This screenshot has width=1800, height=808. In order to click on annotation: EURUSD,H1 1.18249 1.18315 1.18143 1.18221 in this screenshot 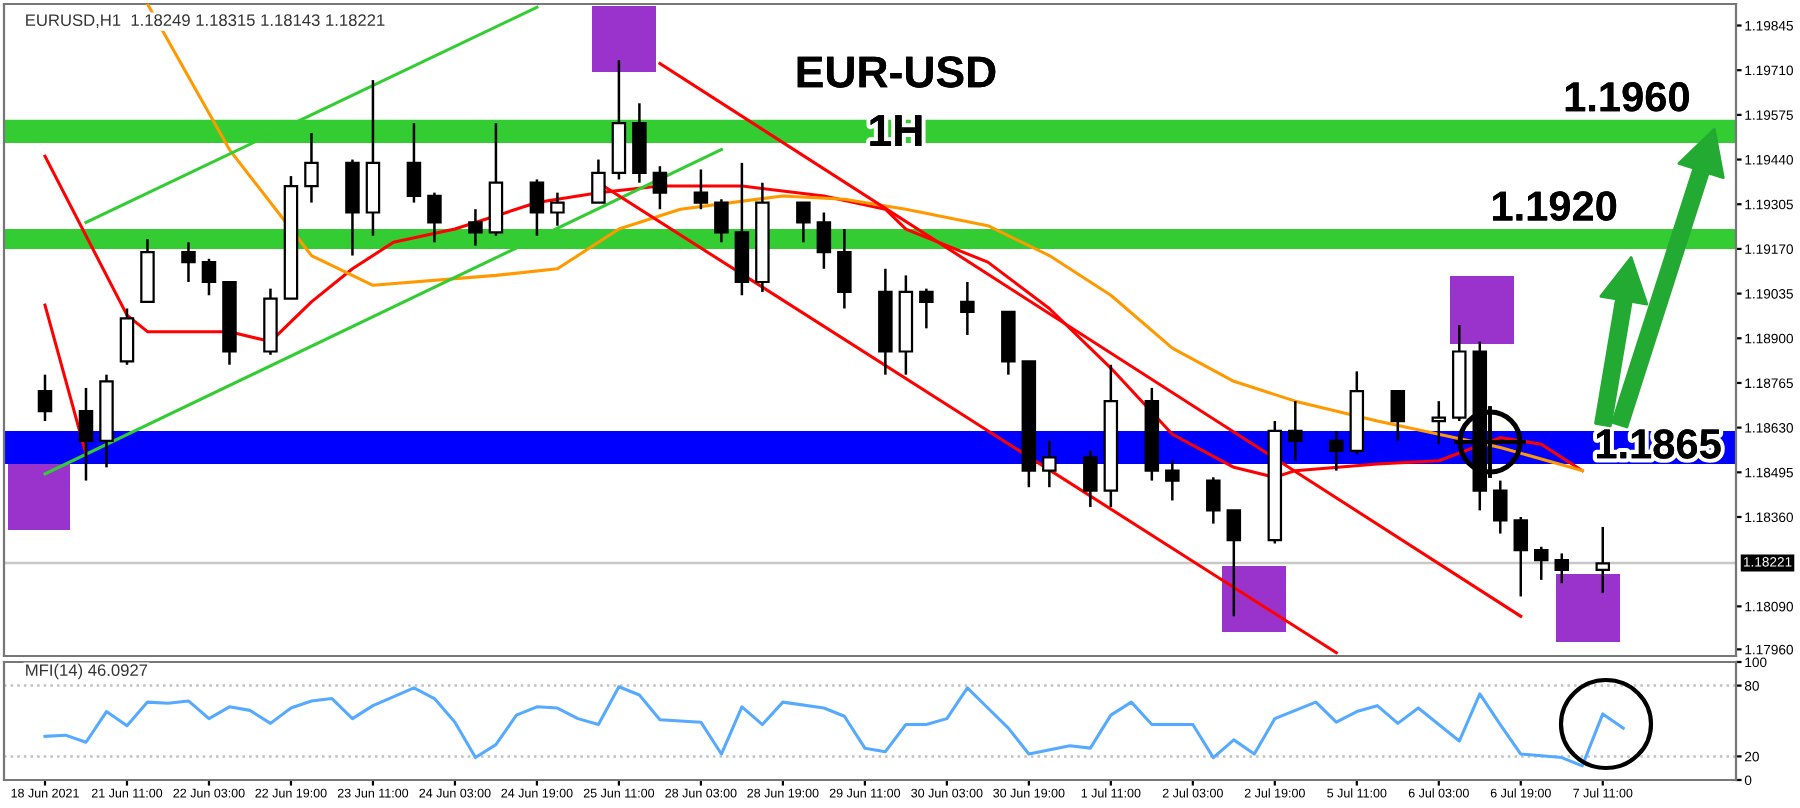, I will do `click(205, 21)`.